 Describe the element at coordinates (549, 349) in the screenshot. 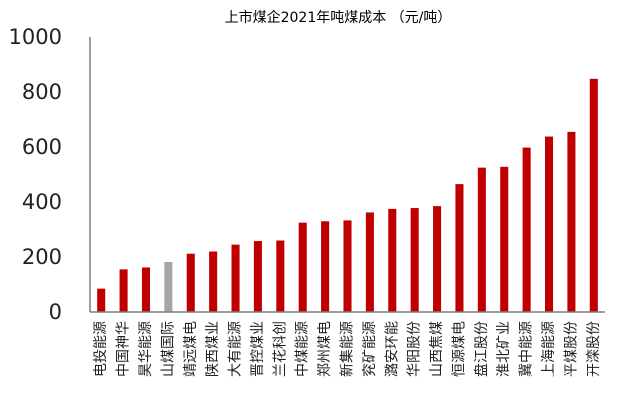

I see `x-tick-label-20: 上海能源` at that location.